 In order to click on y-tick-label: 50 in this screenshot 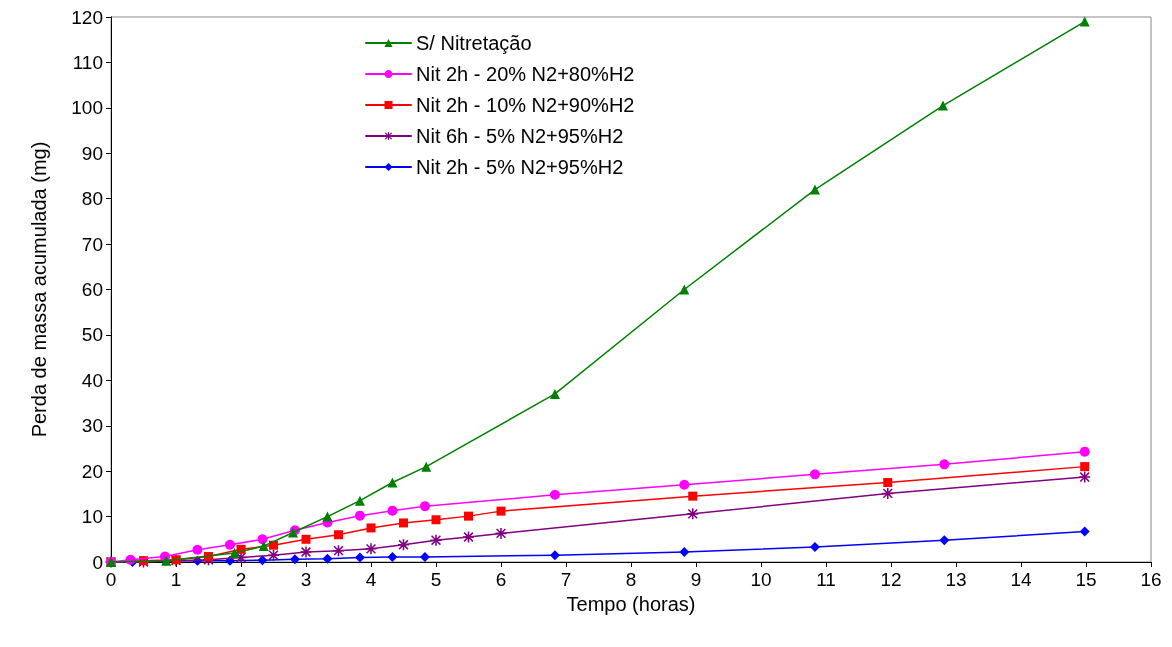, I will do `click(92, 335)`.